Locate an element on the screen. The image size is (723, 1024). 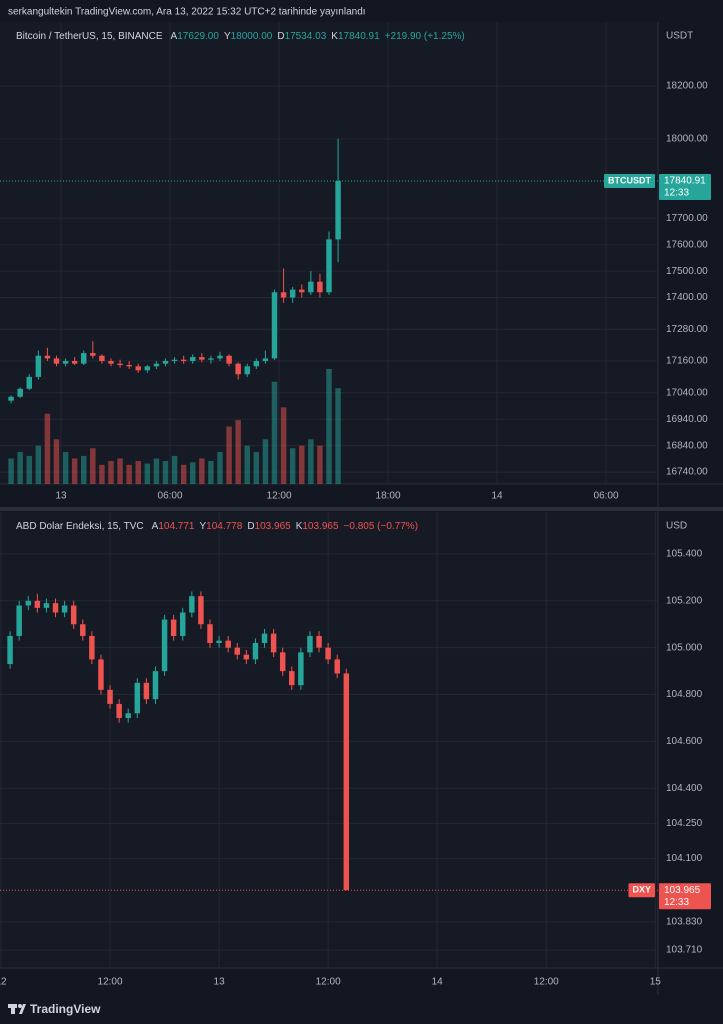
last-price-box is located at coordinates (685, 896).